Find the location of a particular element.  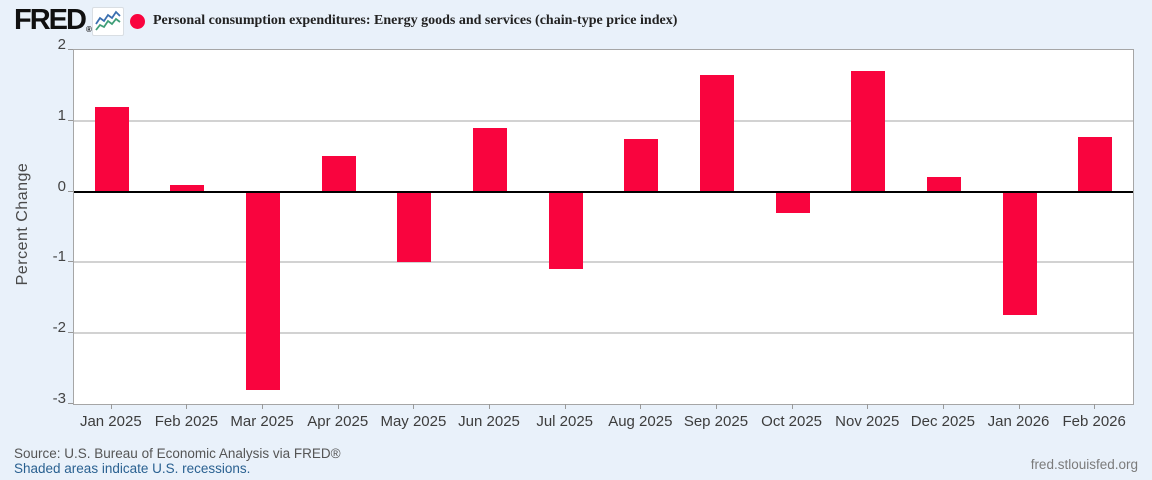

x-tick-label-mar-2025: Mar 2025 is located at coordinates (262, 421).